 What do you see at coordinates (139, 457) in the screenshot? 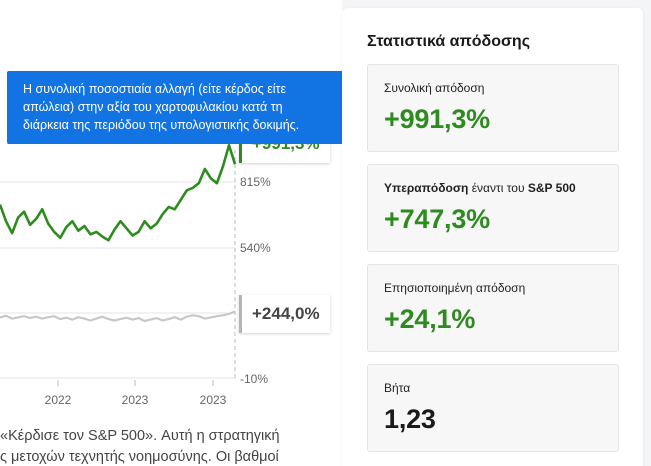
I see `description-line: ς μετοχών τεχνητής νοημοσύνης. Οι βαθμοί` at bounding box center [139, 457].